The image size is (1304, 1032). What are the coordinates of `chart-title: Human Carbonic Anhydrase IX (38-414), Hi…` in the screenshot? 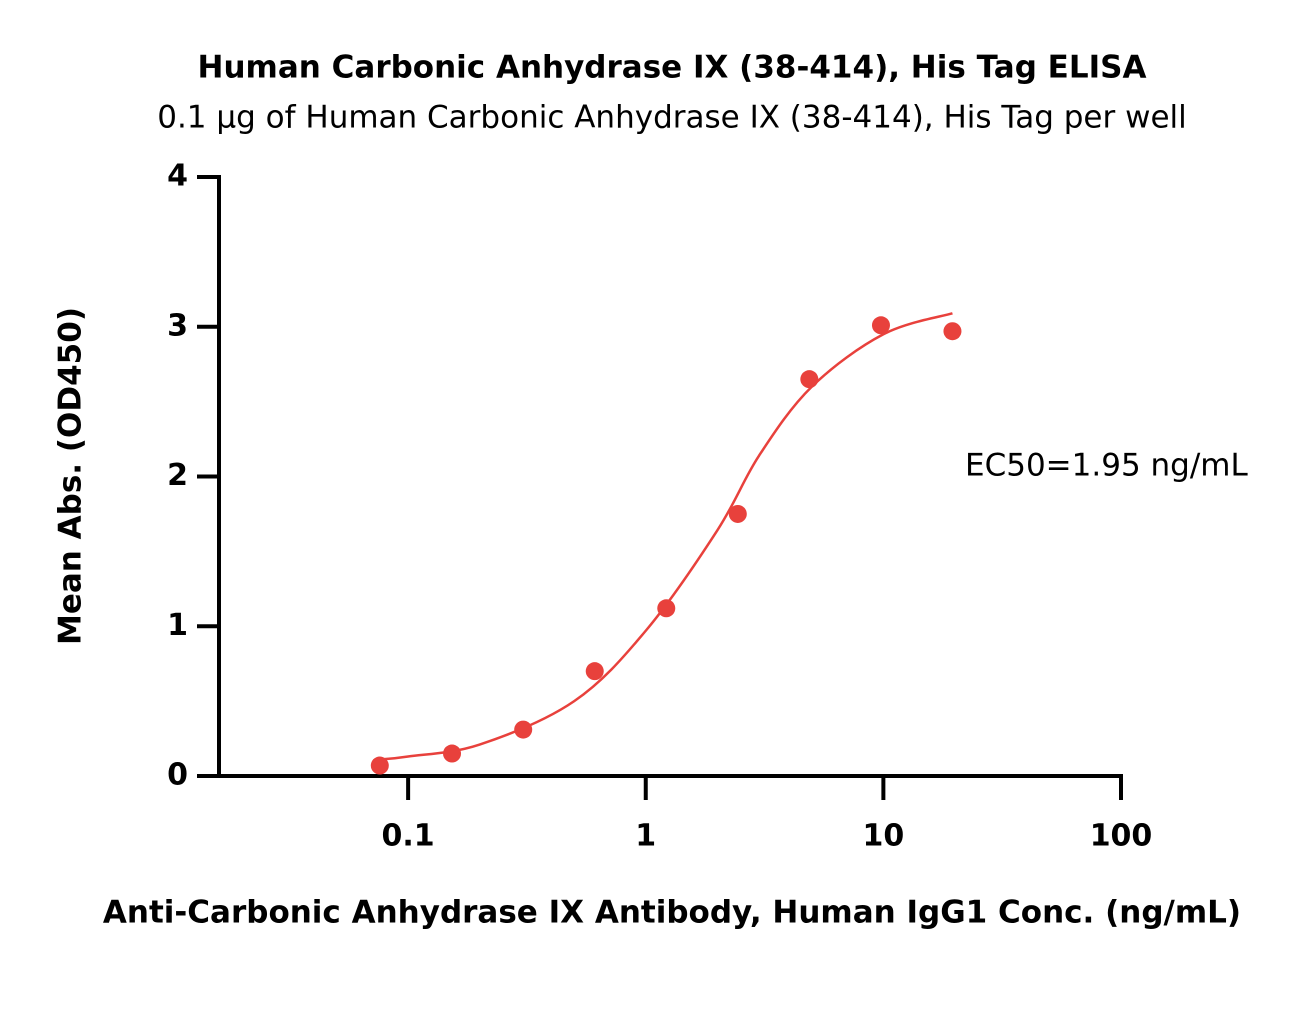 It's located at (672, 68).